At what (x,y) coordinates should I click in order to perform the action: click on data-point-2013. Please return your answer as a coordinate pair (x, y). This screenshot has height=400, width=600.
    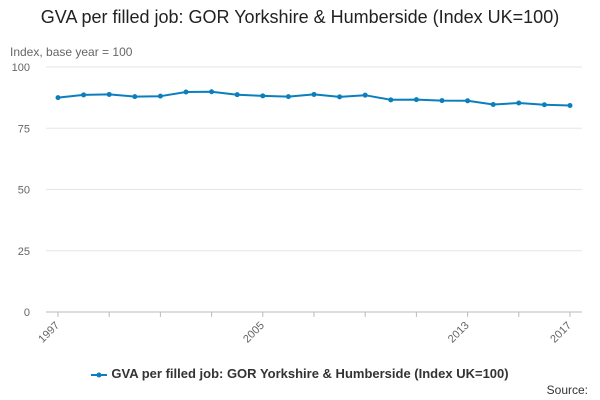
    Looking at the image, I should click on (468, 101).